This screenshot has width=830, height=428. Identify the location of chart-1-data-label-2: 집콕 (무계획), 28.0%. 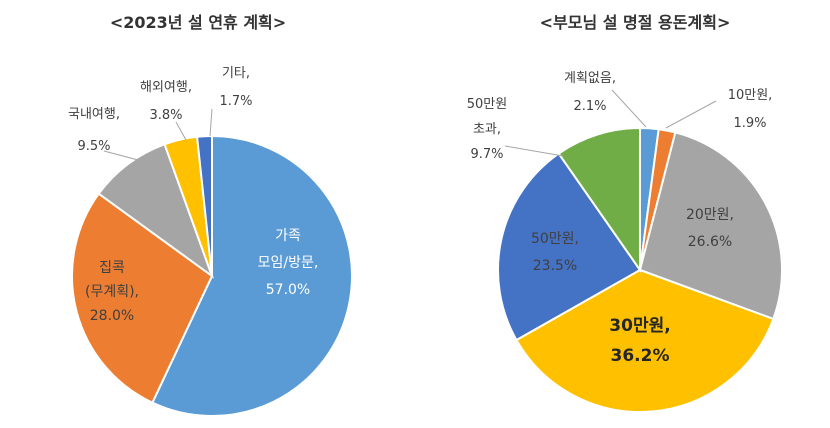
(112, 292).